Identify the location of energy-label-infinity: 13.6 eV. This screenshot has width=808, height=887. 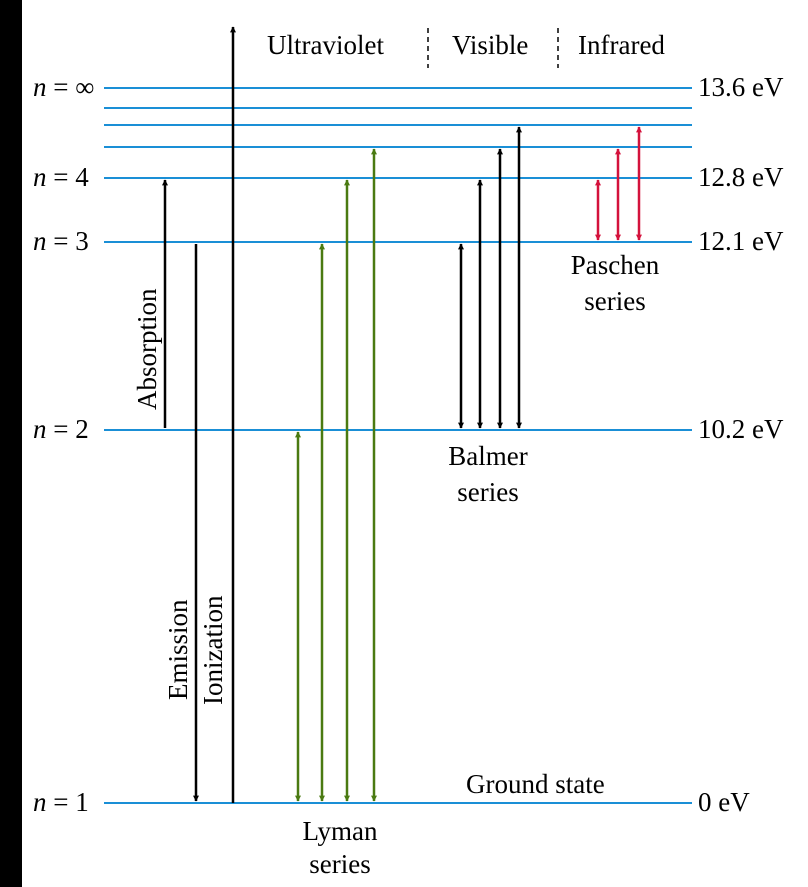
(741, 87).